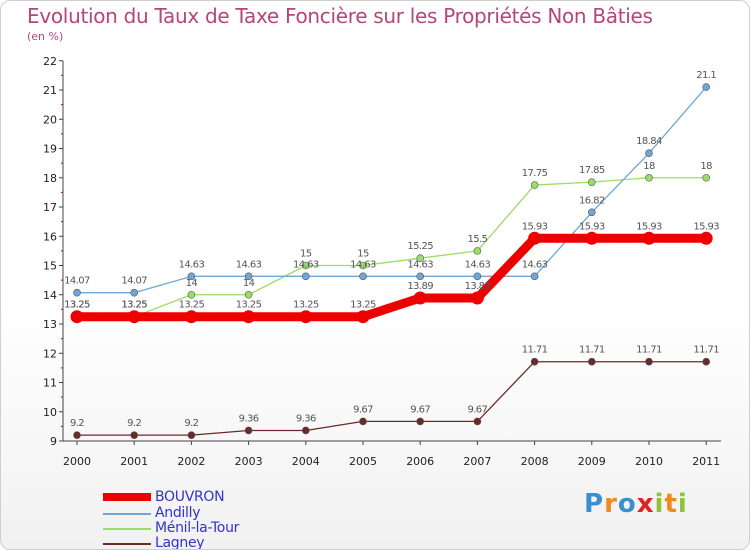  Describe the element at coordinates (50, 207) in the screenshot. I see `y-tick-label: 17` at that location.